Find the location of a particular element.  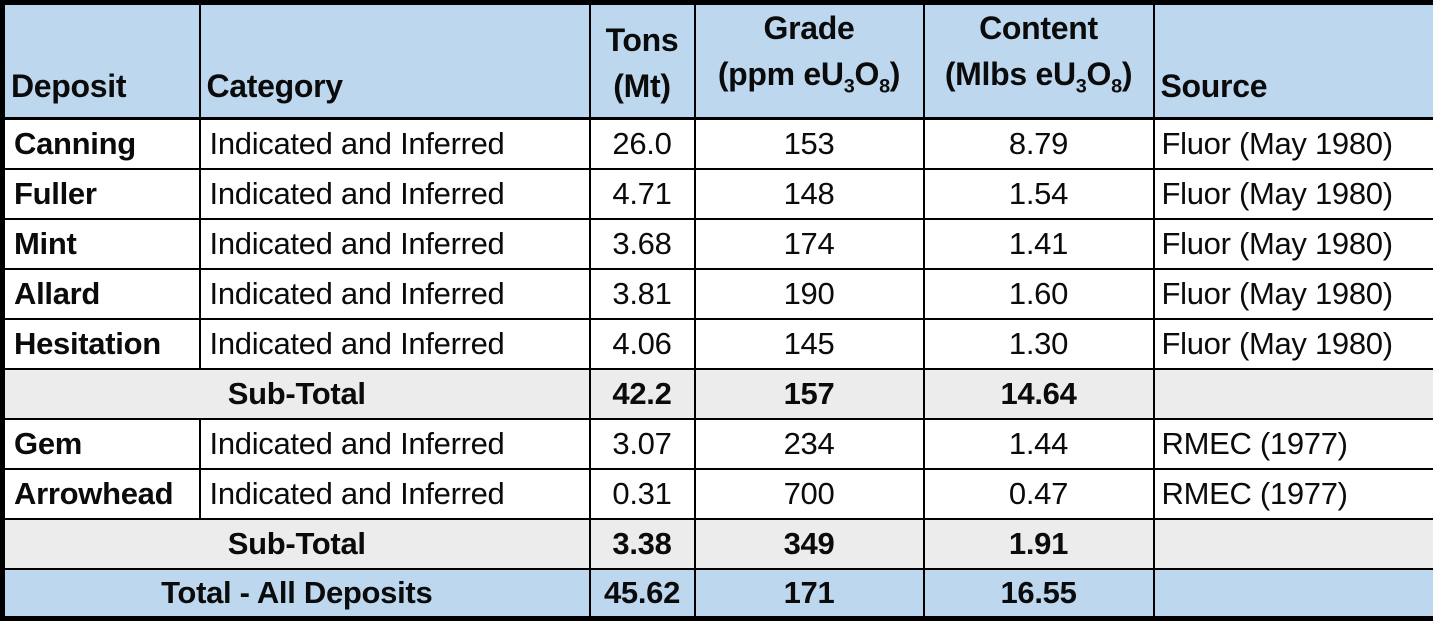

grade-cell: 174 is located at coordinates (809, 244).